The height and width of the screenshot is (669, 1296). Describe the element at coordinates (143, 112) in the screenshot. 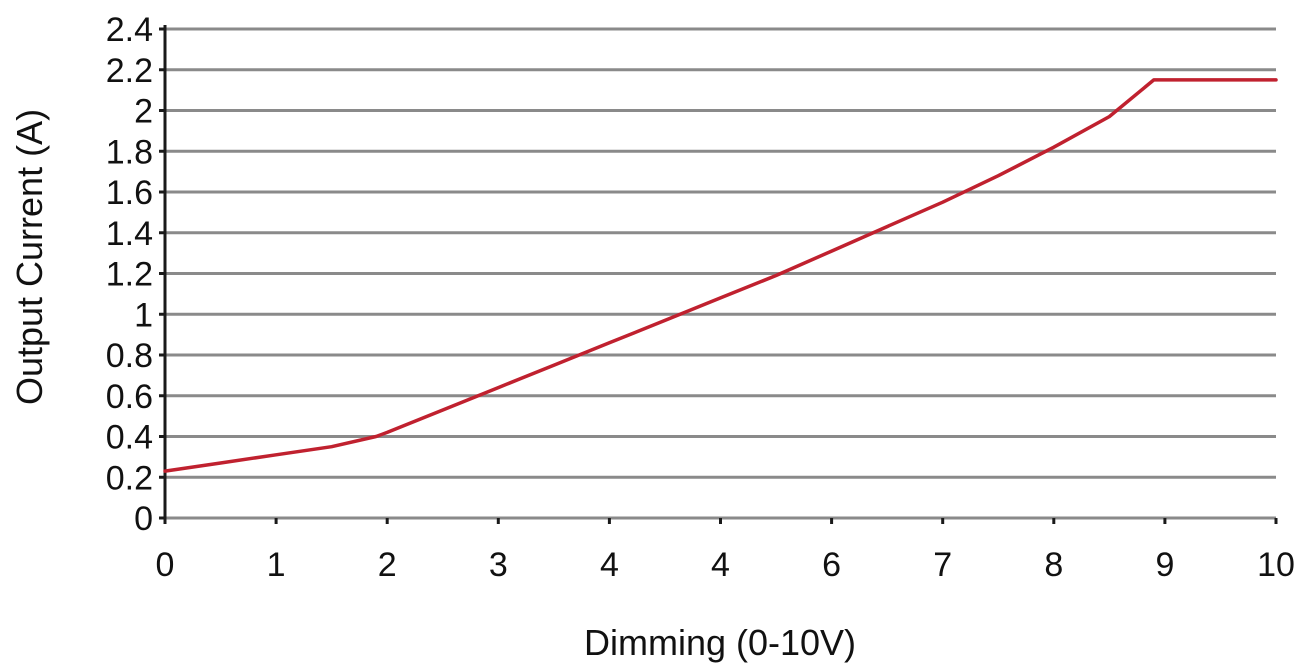

I see `y-tick-label: 2` at that location.